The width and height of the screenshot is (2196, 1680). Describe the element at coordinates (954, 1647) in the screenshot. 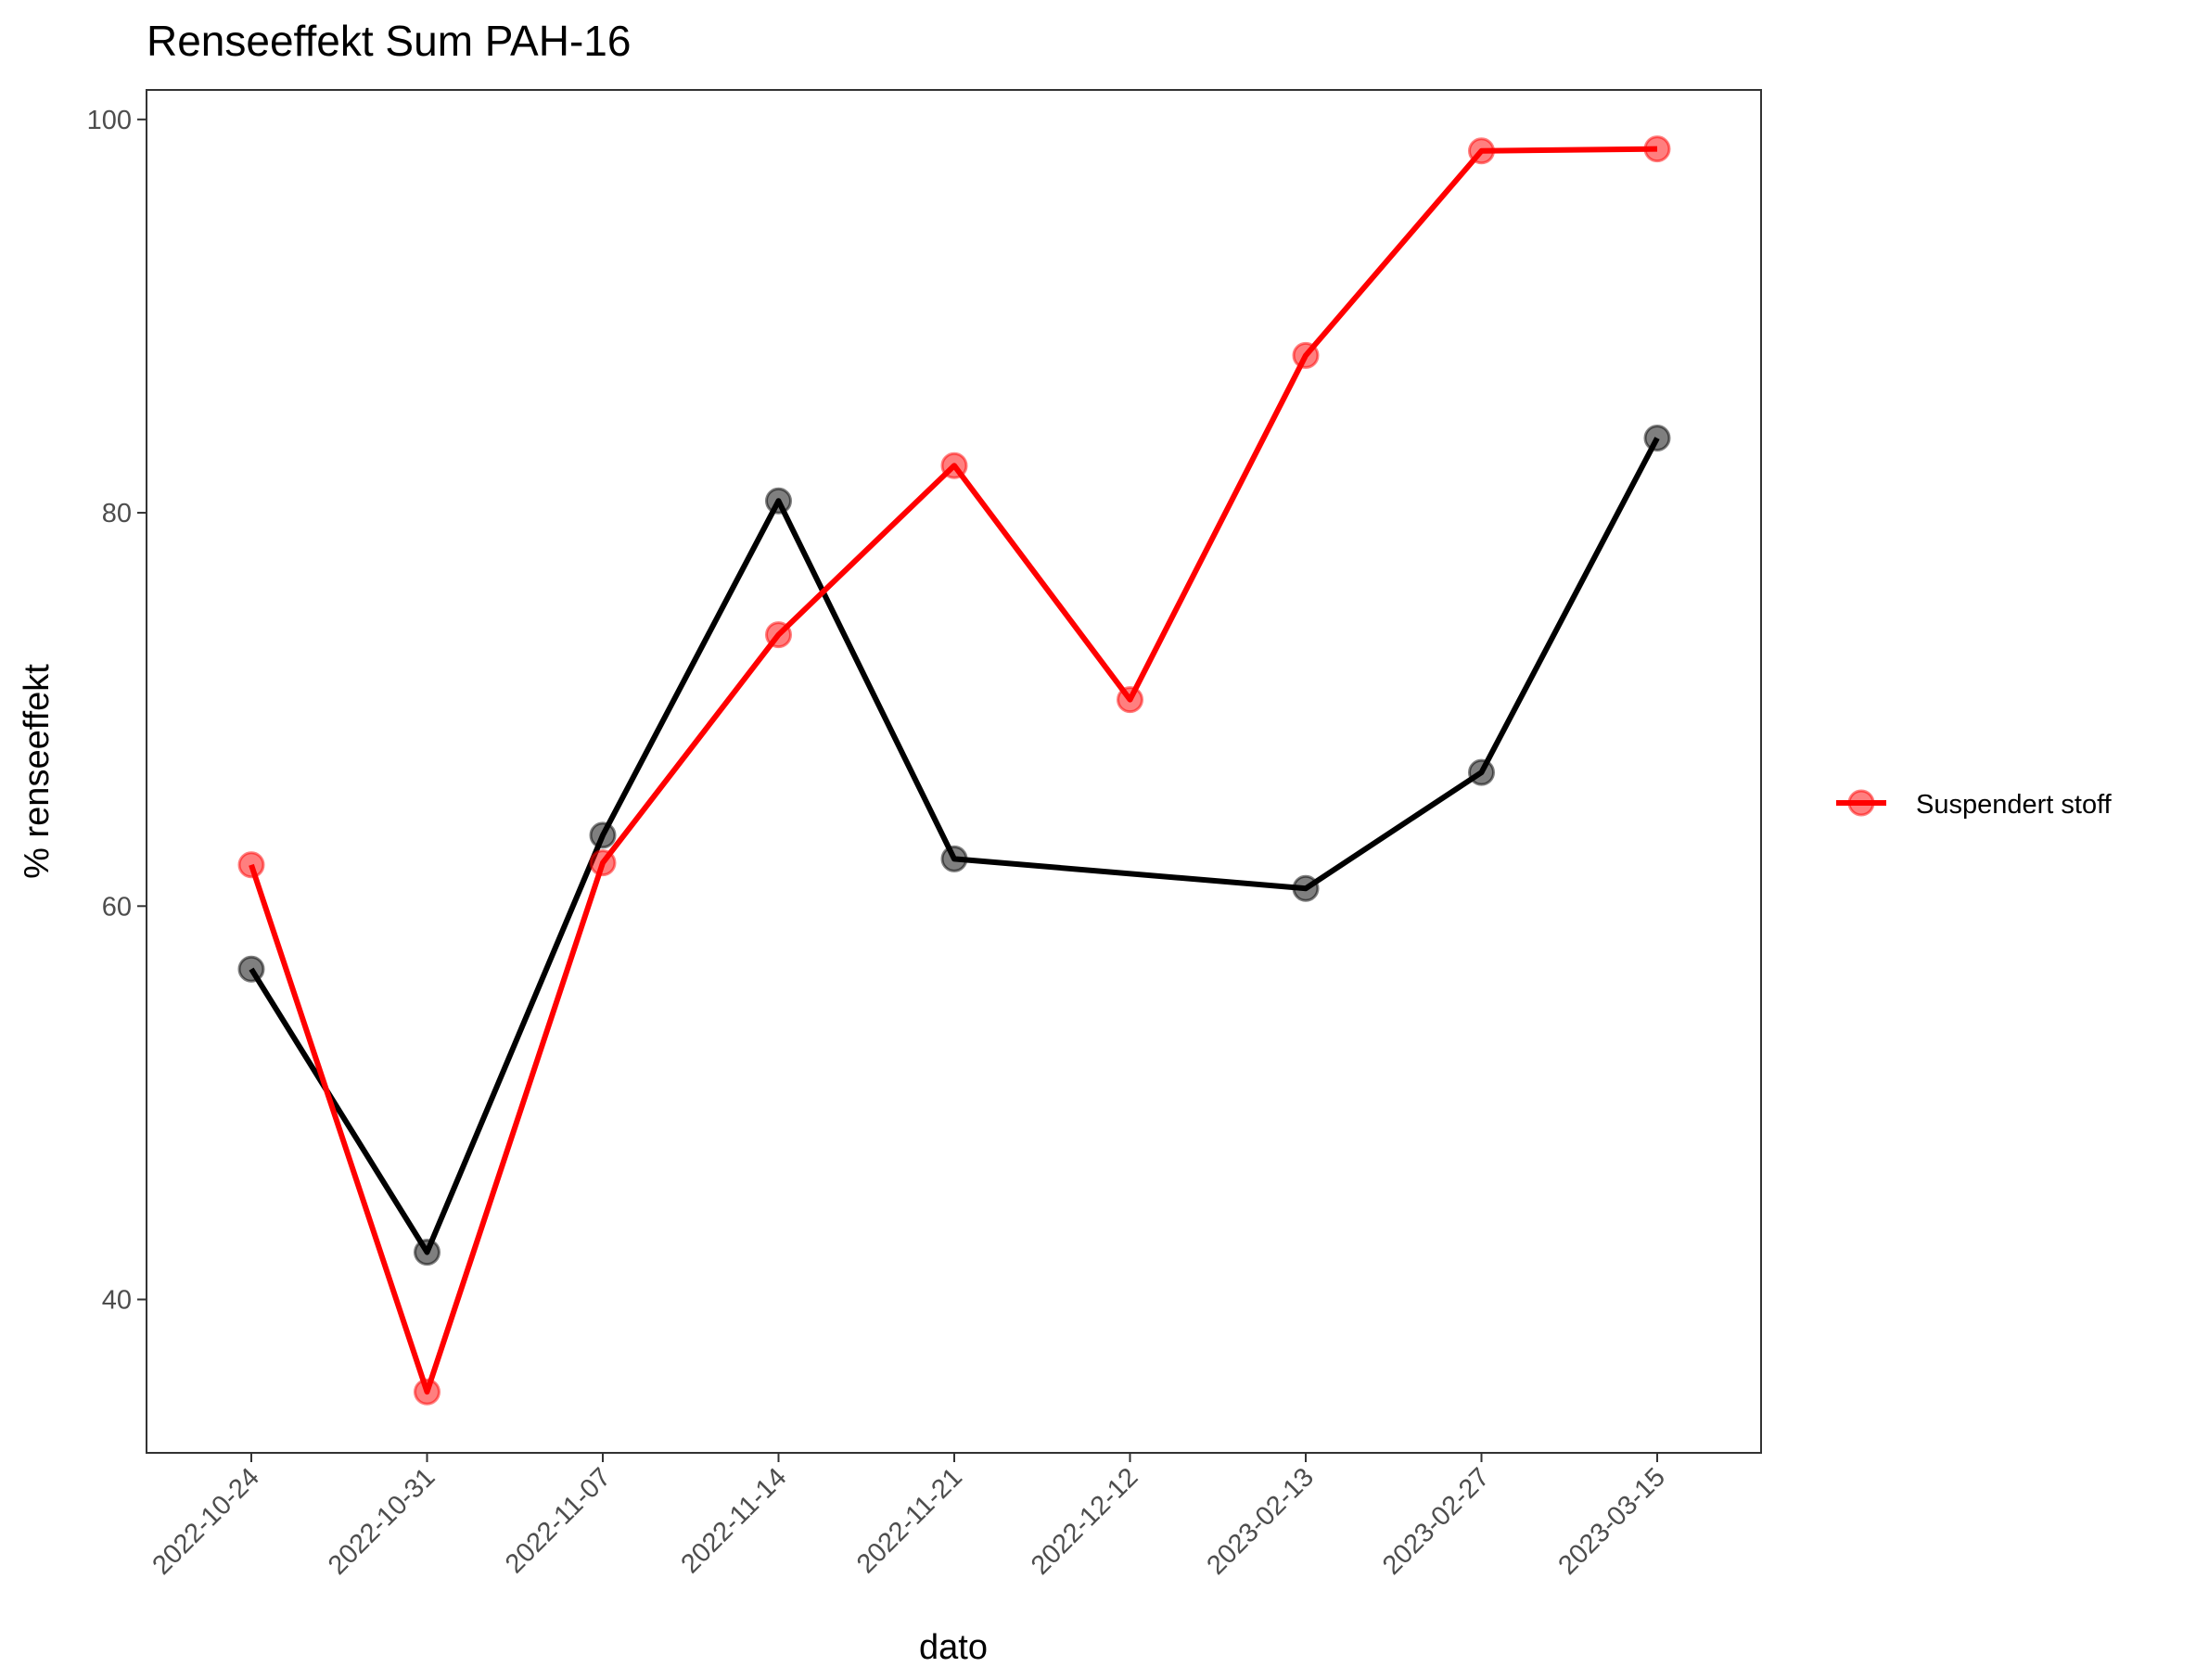

I see `x-axis-title: dato` at that location.